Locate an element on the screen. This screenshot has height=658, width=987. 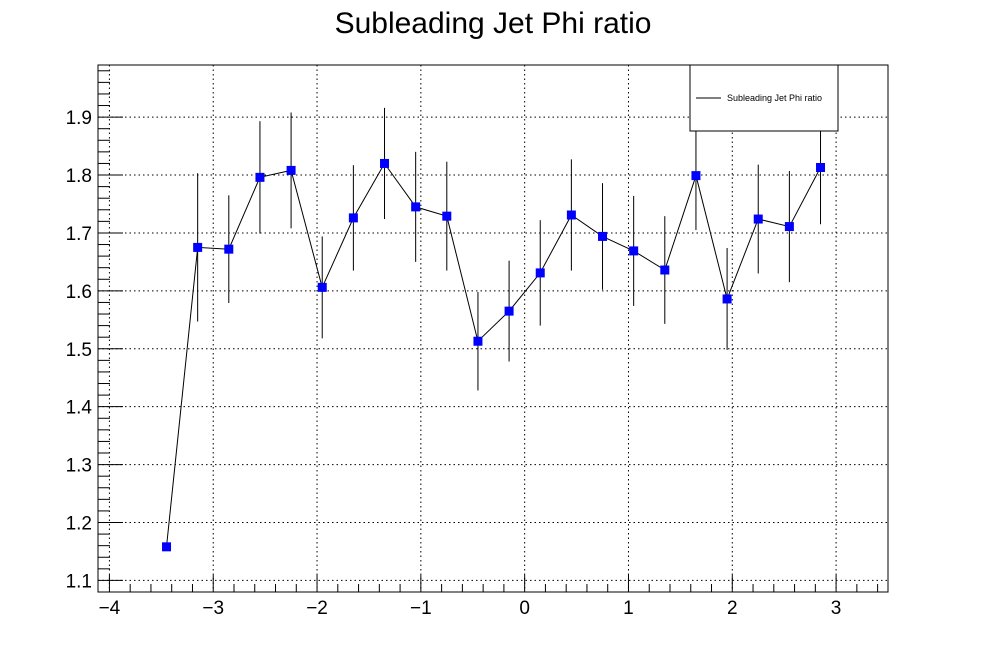
legend-entry-label: Subleading Jet Phi ratio is located at coordinates (774, 98).